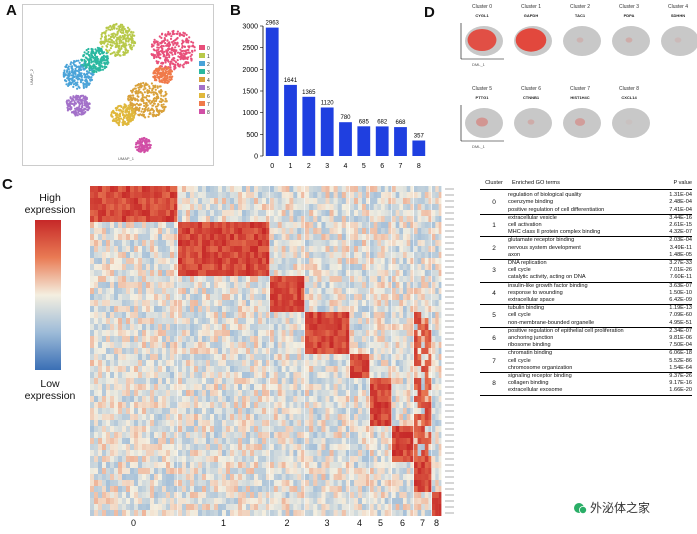 This screenshot has width=697, height=534. I want to click on x-tick-label: 2, so click(309, 166).